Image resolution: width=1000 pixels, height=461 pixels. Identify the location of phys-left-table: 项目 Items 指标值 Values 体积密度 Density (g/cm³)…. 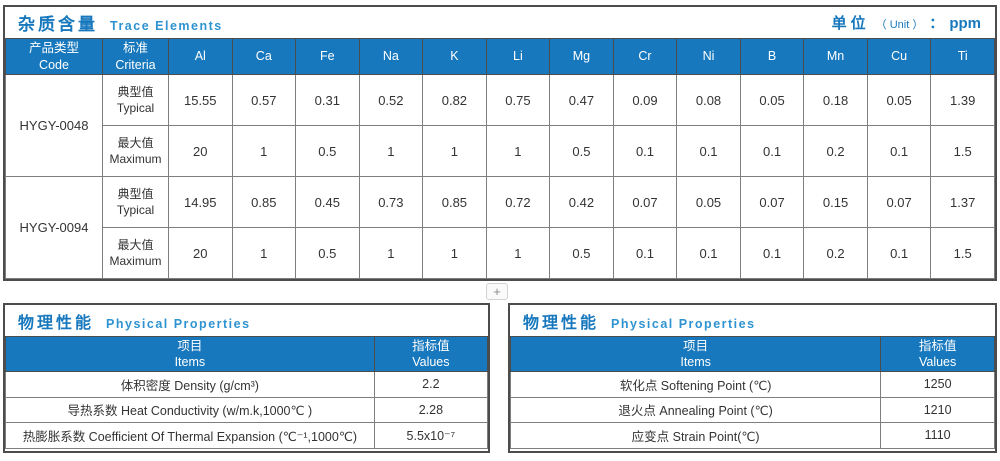
(247, 392).